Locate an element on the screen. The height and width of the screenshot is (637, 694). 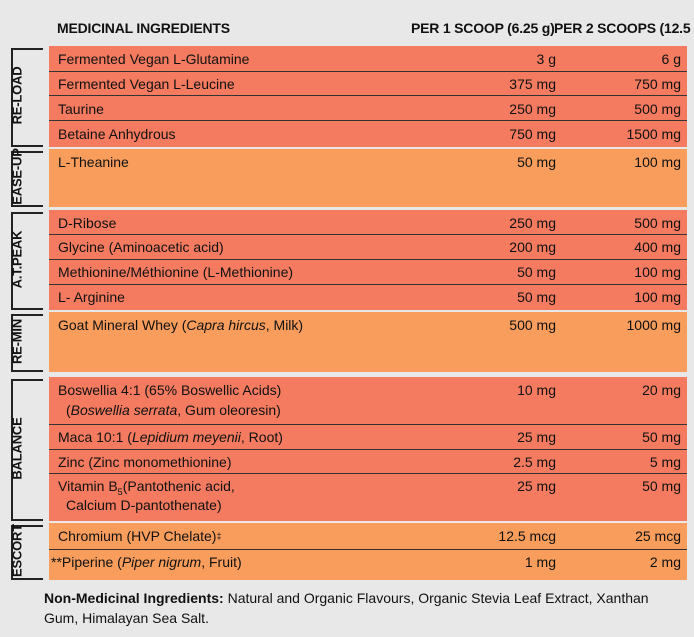
ingredient-name: **Piperine (Piper nigrum, Fruit) is located at coordinates (146, 562).